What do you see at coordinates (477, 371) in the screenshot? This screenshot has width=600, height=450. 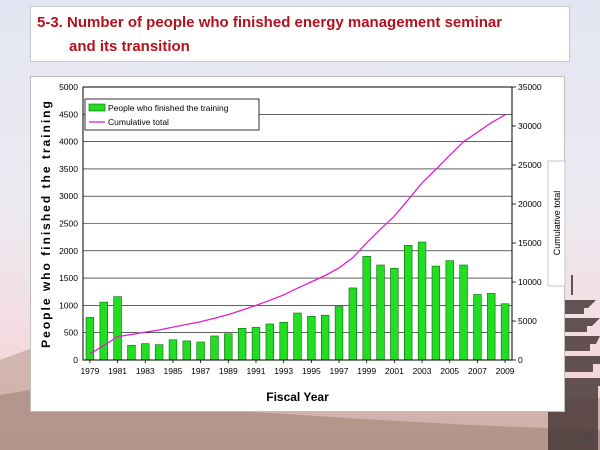 I see `x-tick-label: 2007` at bounding box center [477, 371].